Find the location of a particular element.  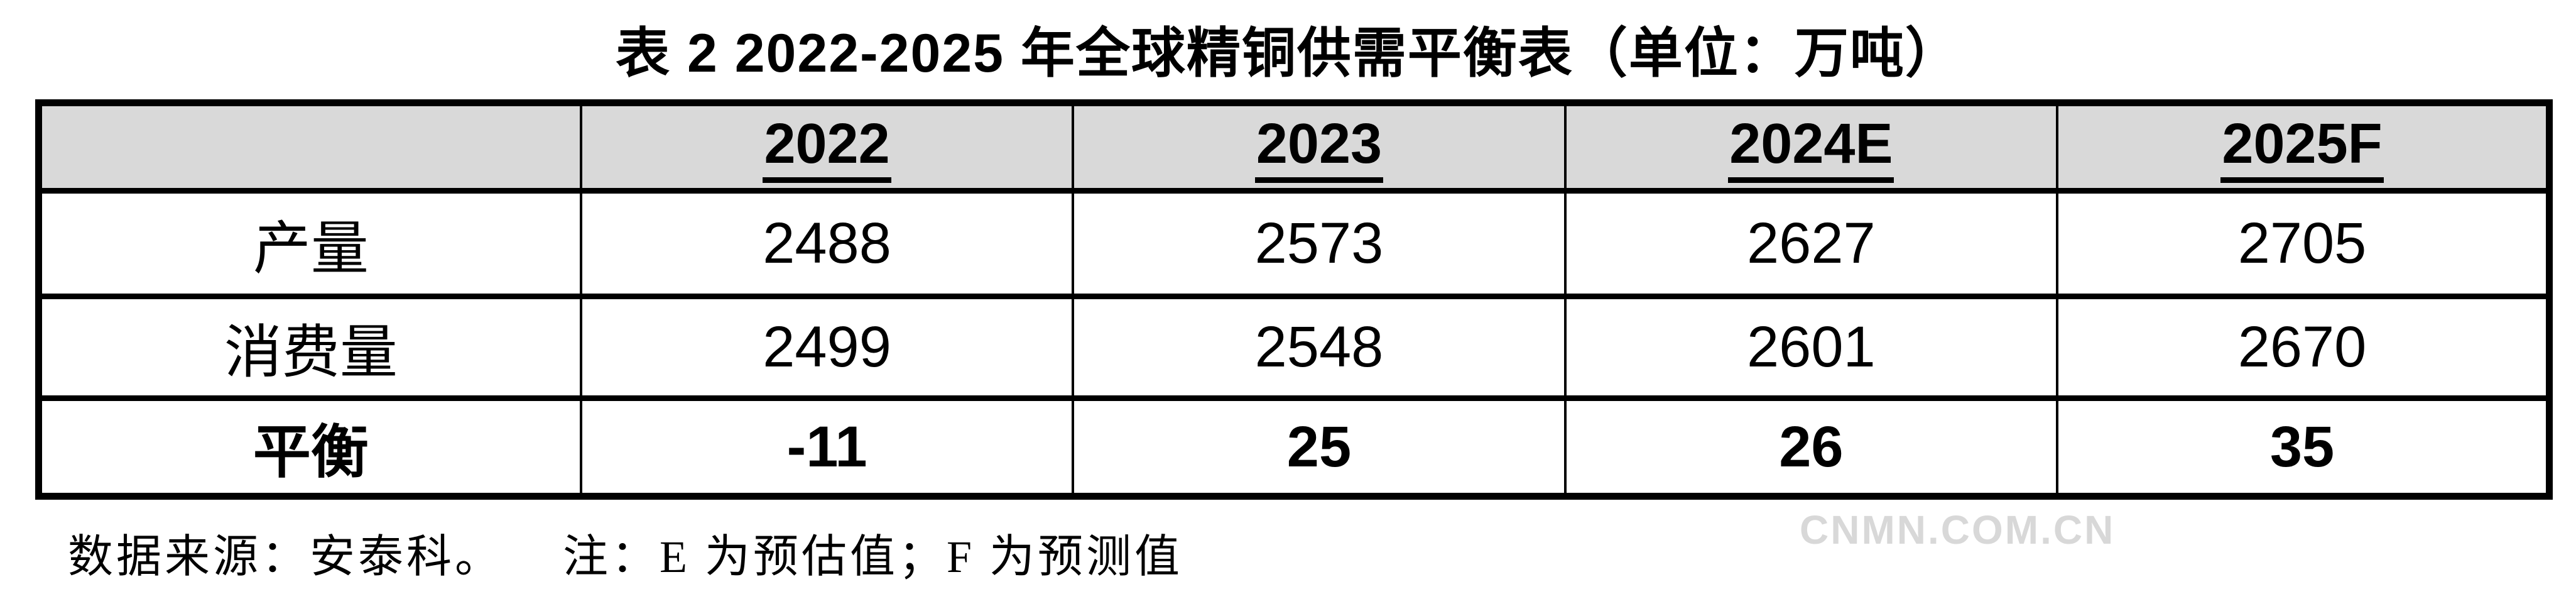

footnote: 数据来源：安泰科。 注：E 为预估值；F 为预测值 is located at coordinates (625, 552).